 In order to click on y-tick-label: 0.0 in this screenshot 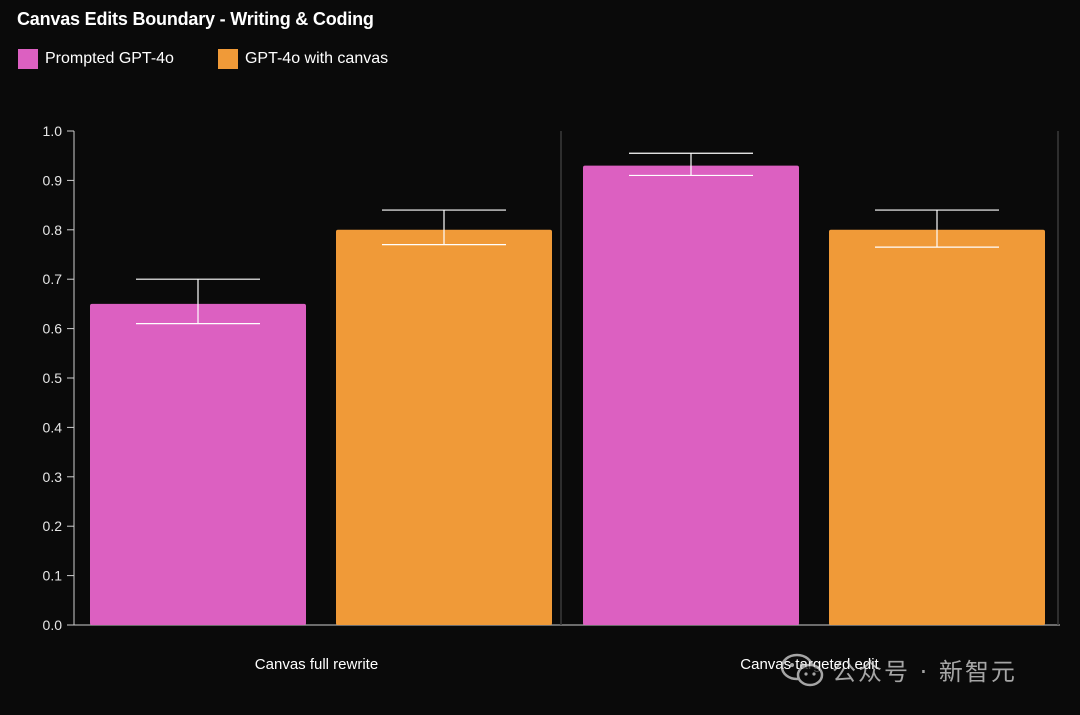, I will do `click(53, 625)`.